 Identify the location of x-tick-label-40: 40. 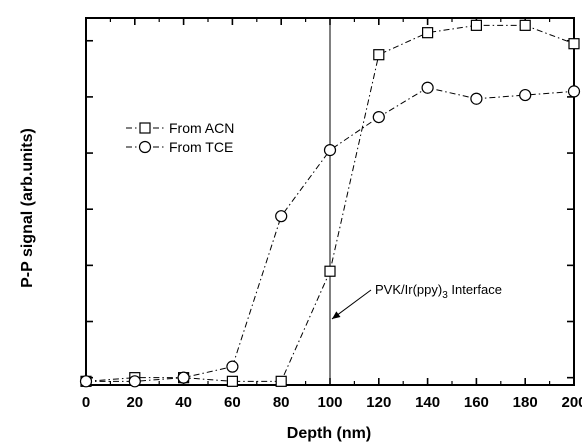
(183, 402).